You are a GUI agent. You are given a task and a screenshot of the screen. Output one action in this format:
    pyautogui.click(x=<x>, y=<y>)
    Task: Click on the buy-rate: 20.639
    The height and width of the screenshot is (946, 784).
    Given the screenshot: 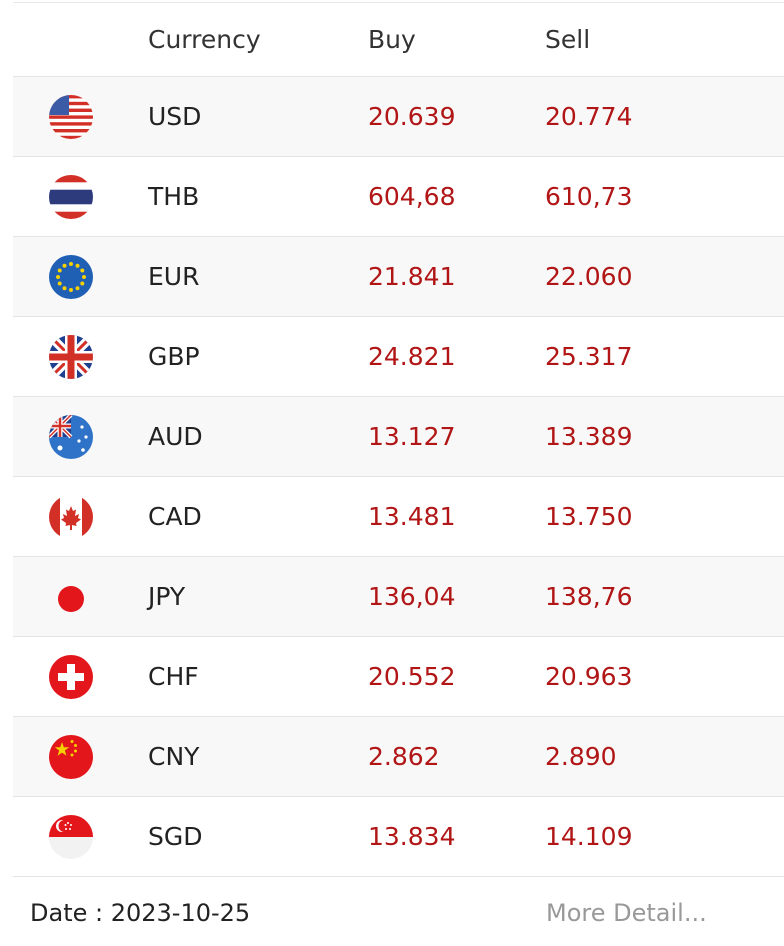 What is the action you would take?
    pyautogui.click(x=412, y=116)
    